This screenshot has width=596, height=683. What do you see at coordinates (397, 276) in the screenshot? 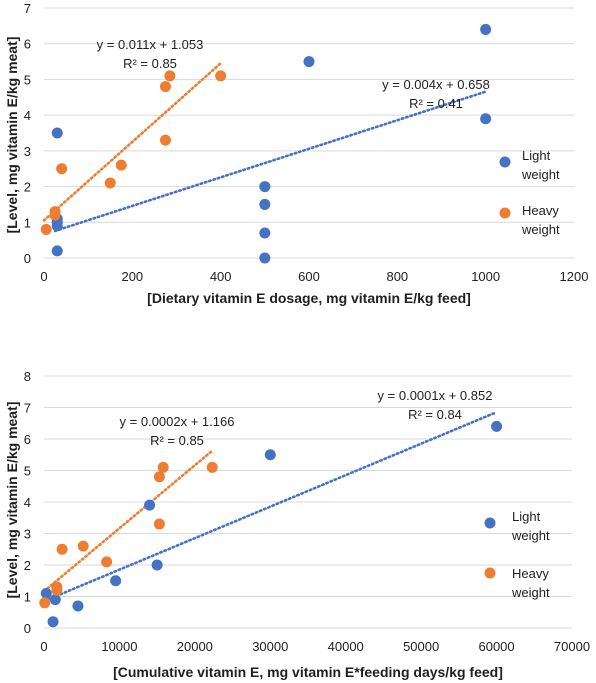
I see `x-tick-label: 800` at bounding box center [397, 276].